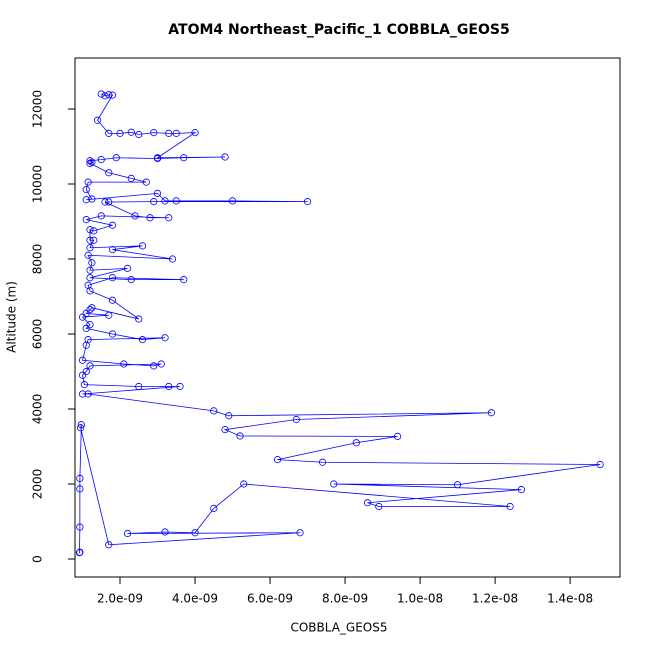 This screenshot has width=650, height=654. I want to click on chart-title: ATOM4 Northeast_Pacific_1 COBBLA_GEOS5, so click(338, 30).